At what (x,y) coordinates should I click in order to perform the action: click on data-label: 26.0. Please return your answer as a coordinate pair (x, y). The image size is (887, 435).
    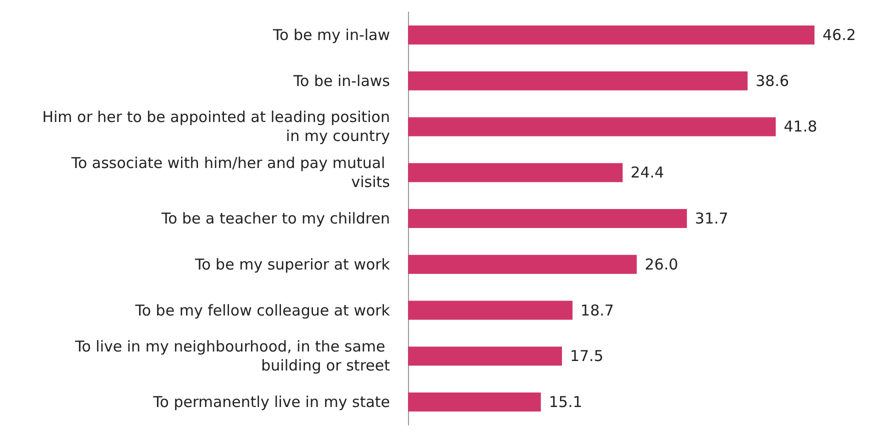
    Looking at the image, I should click on (661, 264).